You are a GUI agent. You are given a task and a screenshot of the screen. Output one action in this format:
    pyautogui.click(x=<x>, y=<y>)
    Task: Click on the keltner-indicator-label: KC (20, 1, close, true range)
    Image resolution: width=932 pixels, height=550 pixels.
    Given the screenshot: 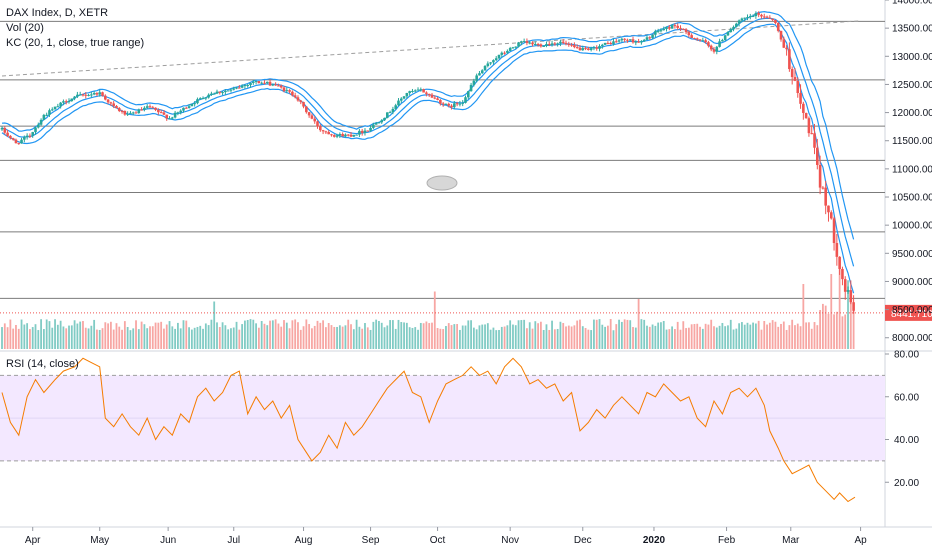 What is the action you would take?
    pyautogui.click(x=75, y=43)
    